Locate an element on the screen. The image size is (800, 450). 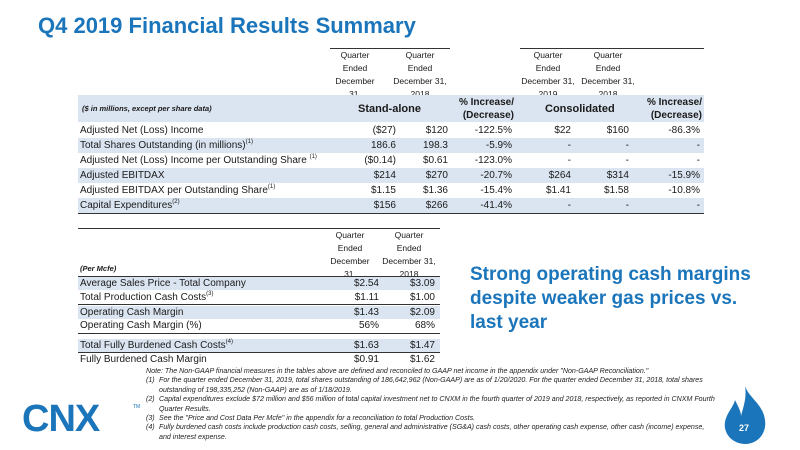
cell: 198.3 is located at coordinates (435, 145).